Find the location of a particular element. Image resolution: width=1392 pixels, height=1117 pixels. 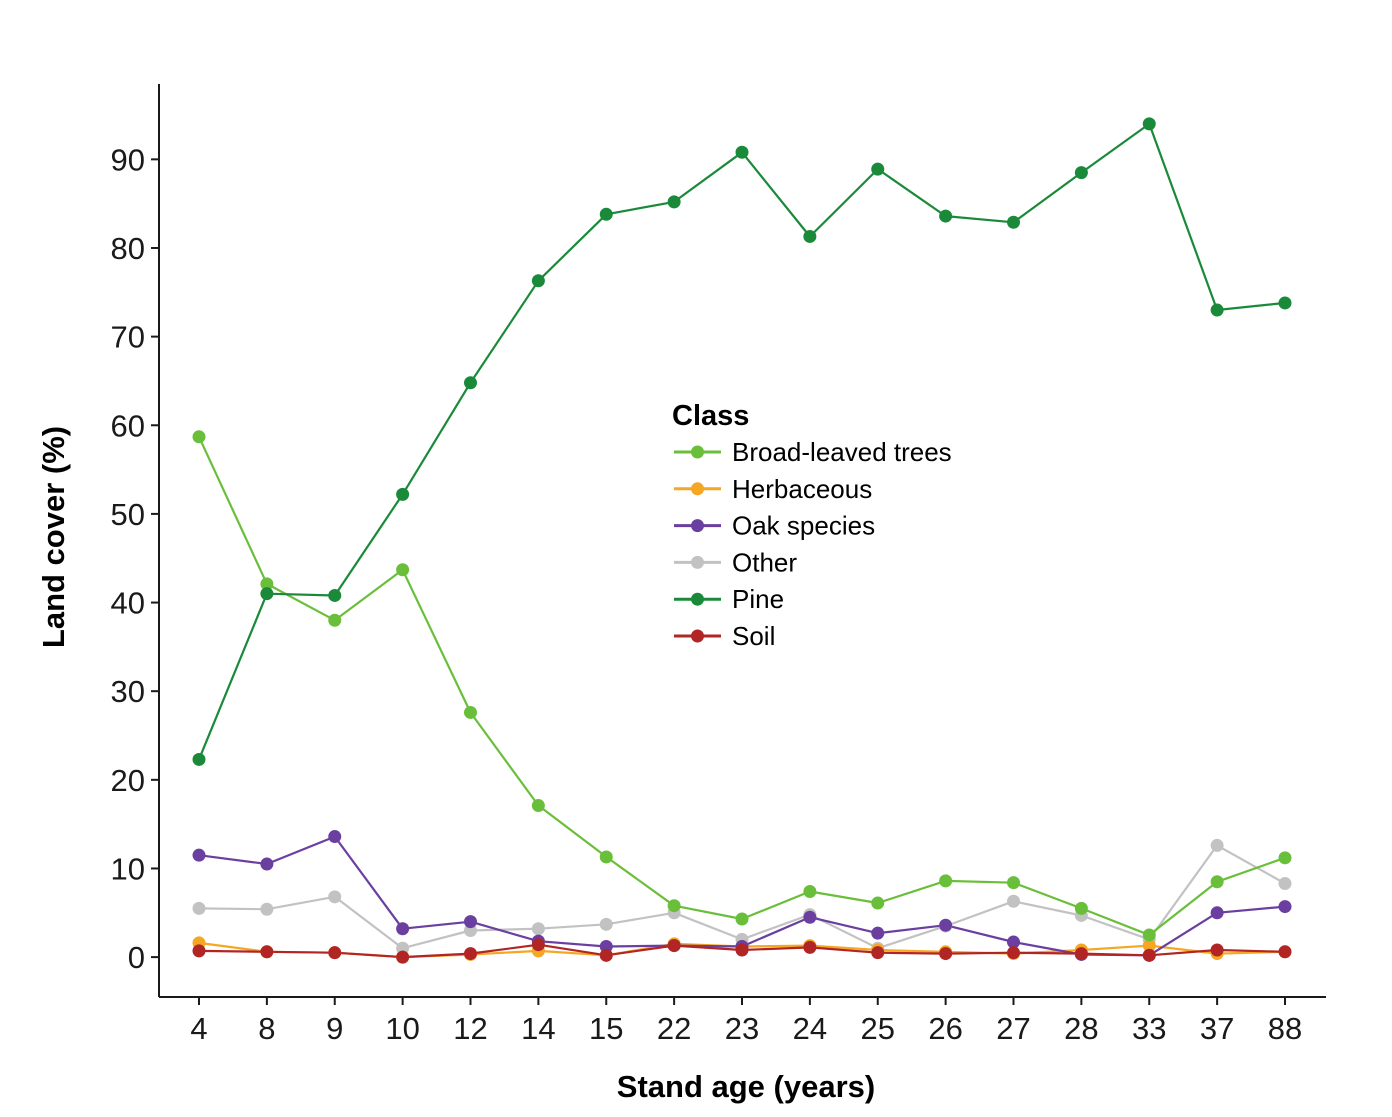

x-axis-title: Stand age (years) is located at coordinates (746, 1086).